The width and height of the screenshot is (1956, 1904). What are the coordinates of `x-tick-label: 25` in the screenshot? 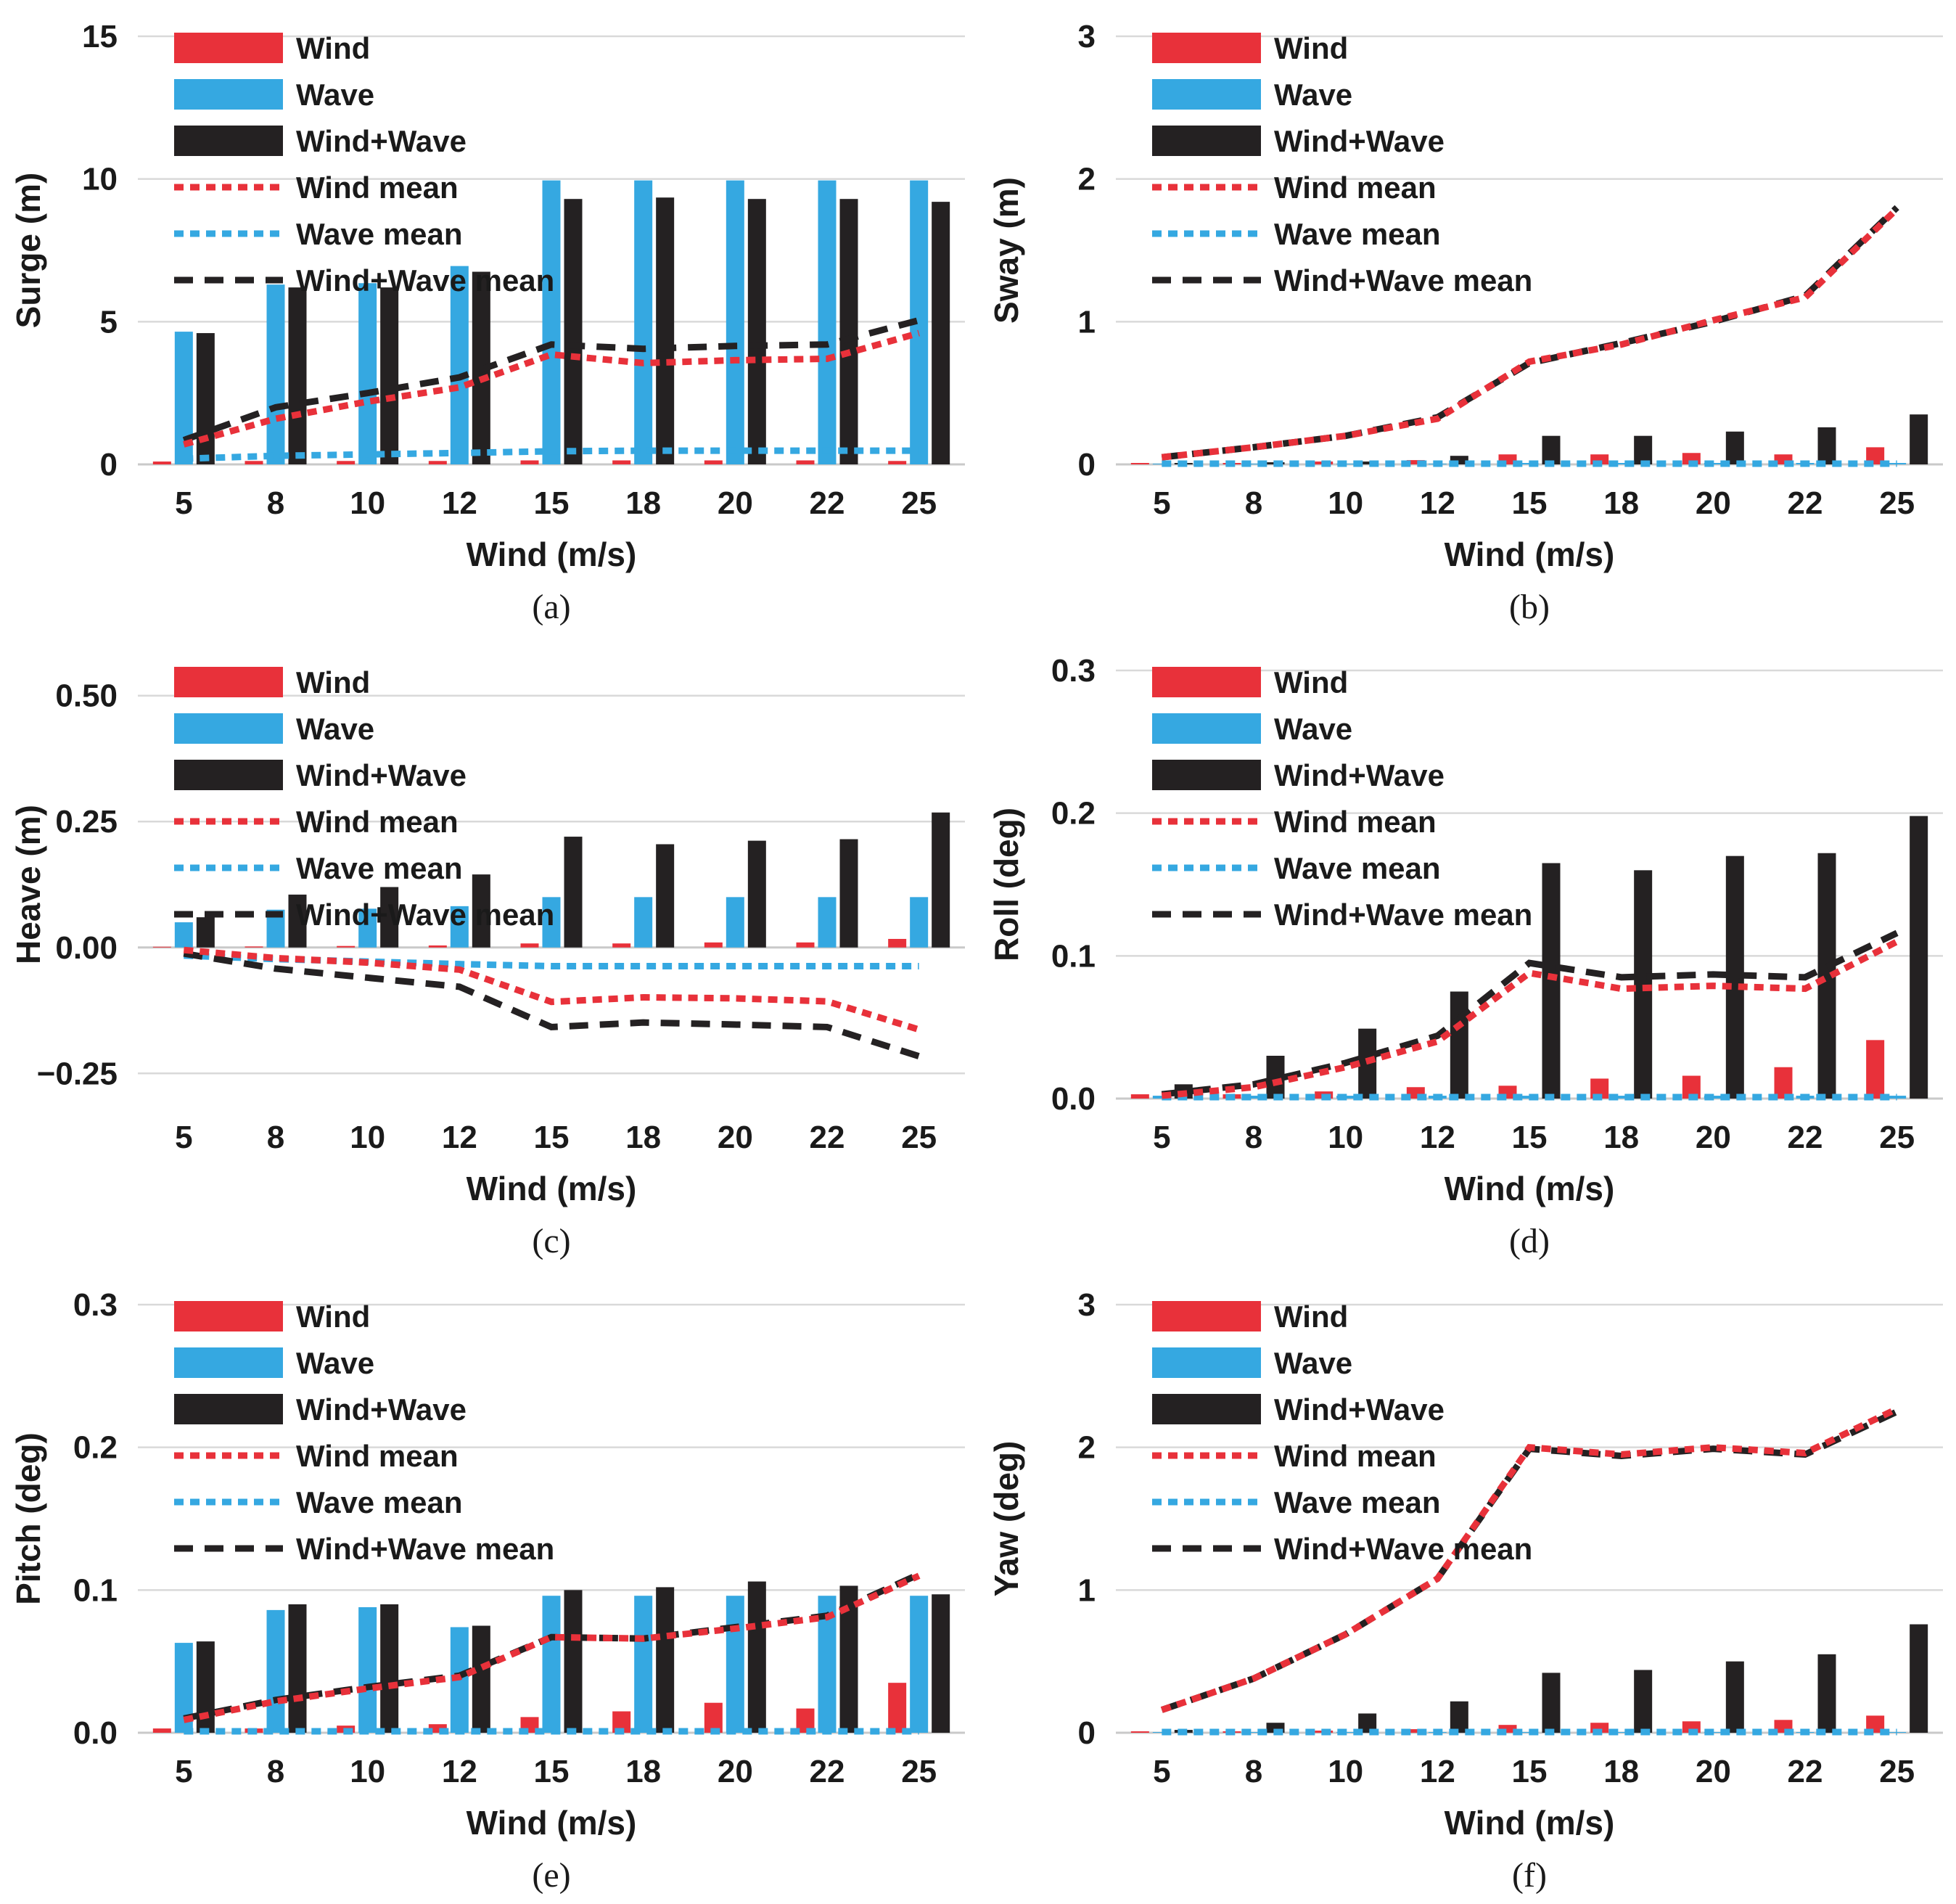 It's located at (1897, 1771).